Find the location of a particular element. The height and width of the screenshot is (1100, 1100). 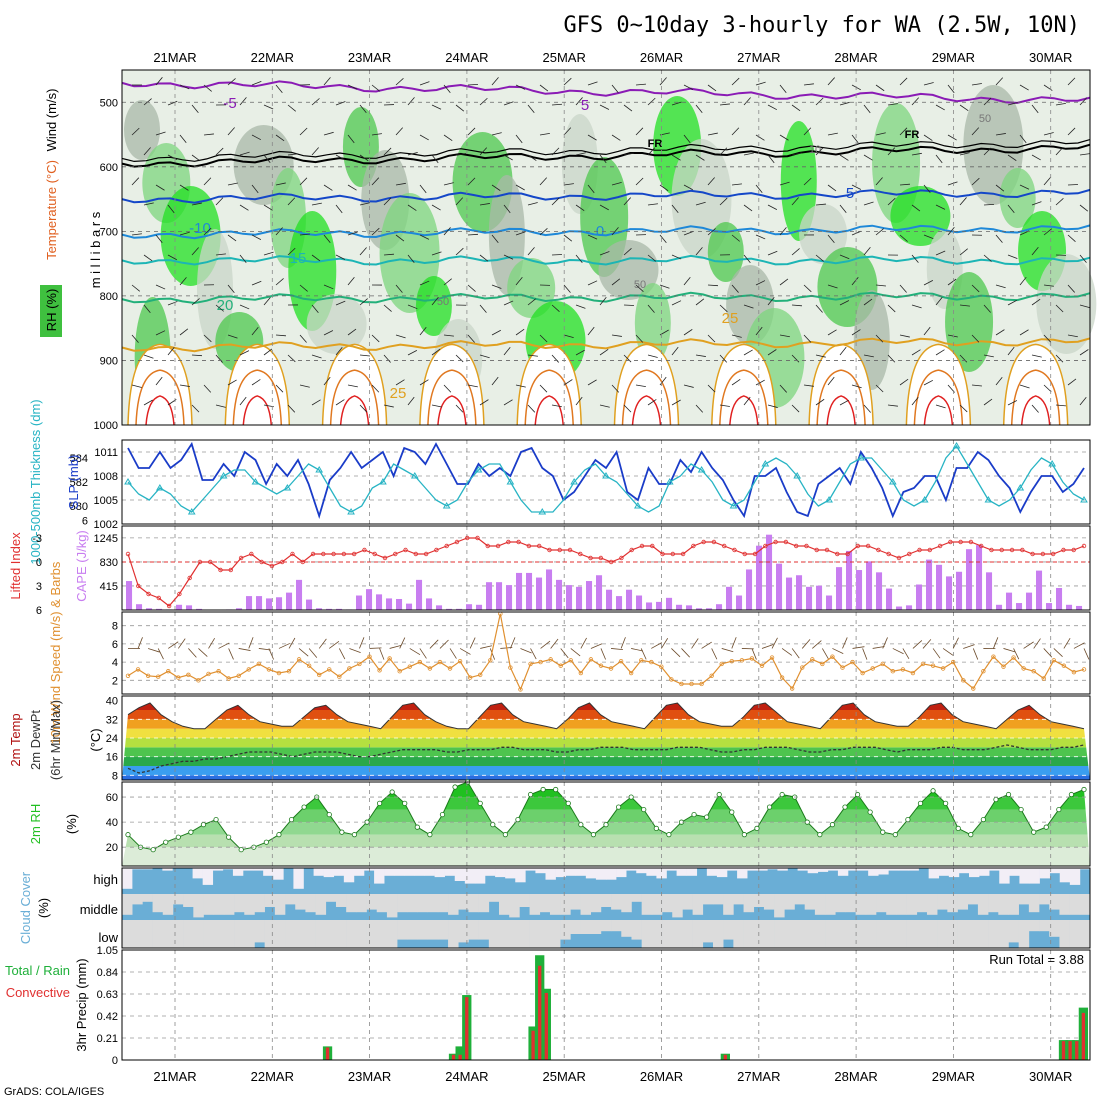

cloud-row-label: low is located at coordinates (108, 937).